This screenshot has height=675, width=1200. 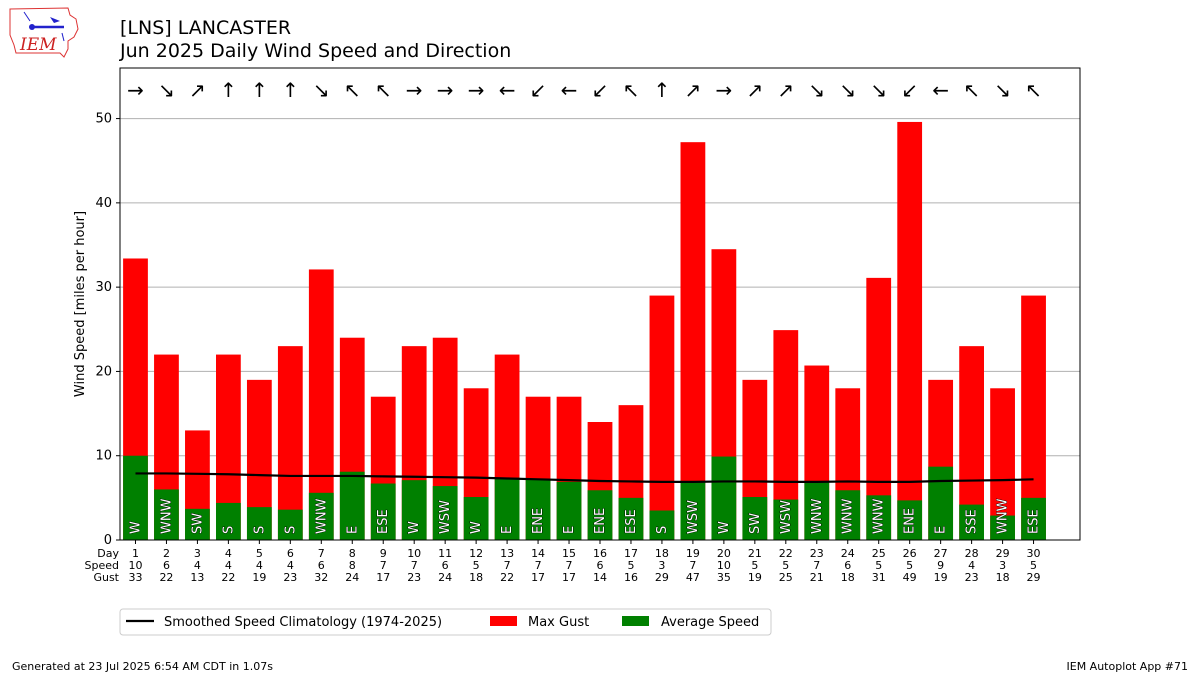 What do you see at coordinates (600, 553) in the screenshot?
I see `day-label: 16` at bounding box center [600, 553].